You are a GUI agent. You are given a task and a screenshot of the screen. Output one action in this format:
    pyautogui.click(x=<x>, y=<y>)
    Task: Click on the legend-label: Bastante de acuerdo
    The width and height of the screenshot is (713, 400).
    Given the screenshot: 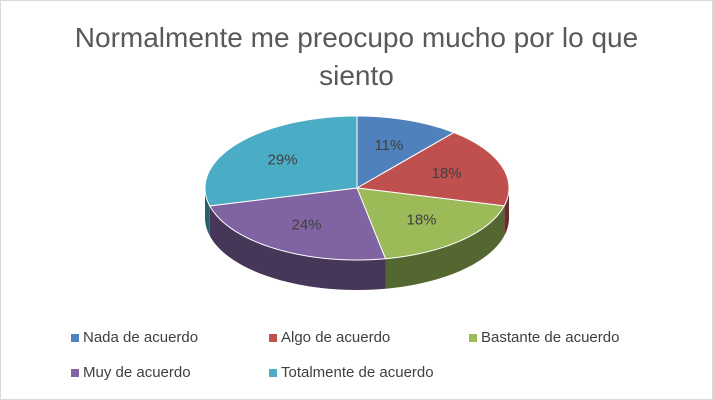 What is the action you would take?
    pyautogui.click(x=550, y=337)
    